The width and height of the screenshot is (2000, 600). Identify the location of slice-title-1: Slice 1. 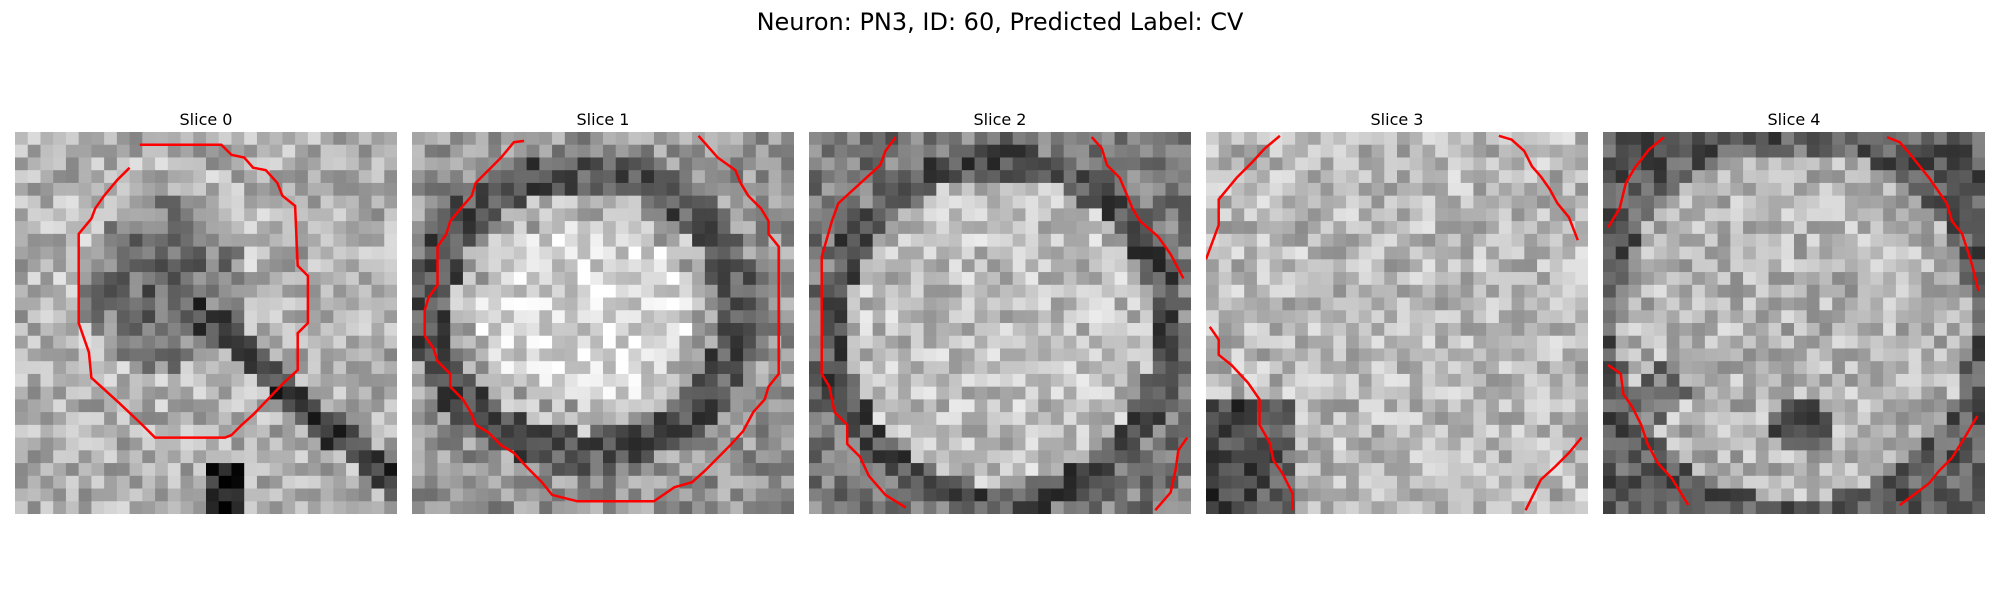
(603, 119).